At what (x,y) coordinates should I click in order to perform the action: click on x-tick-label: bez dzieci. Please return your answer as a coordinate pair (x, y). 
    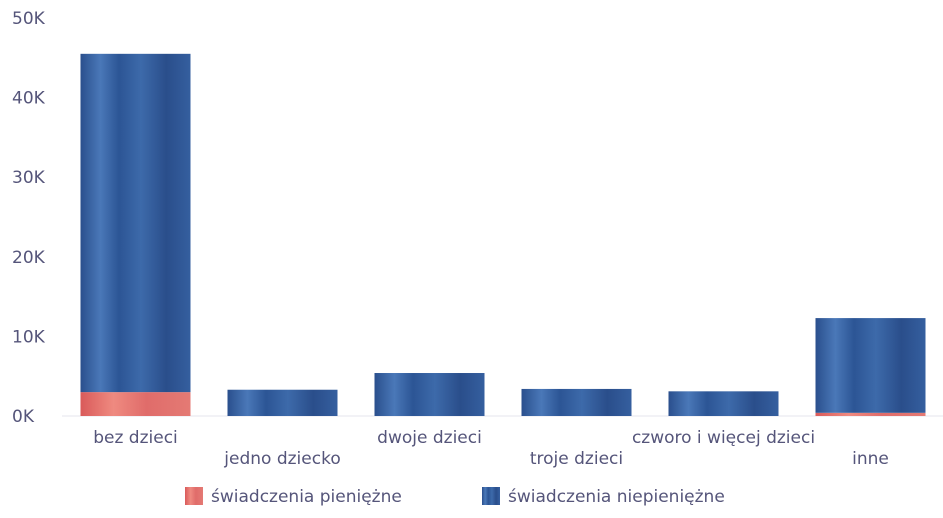
    Looking at the image, I should click on (135, 438).